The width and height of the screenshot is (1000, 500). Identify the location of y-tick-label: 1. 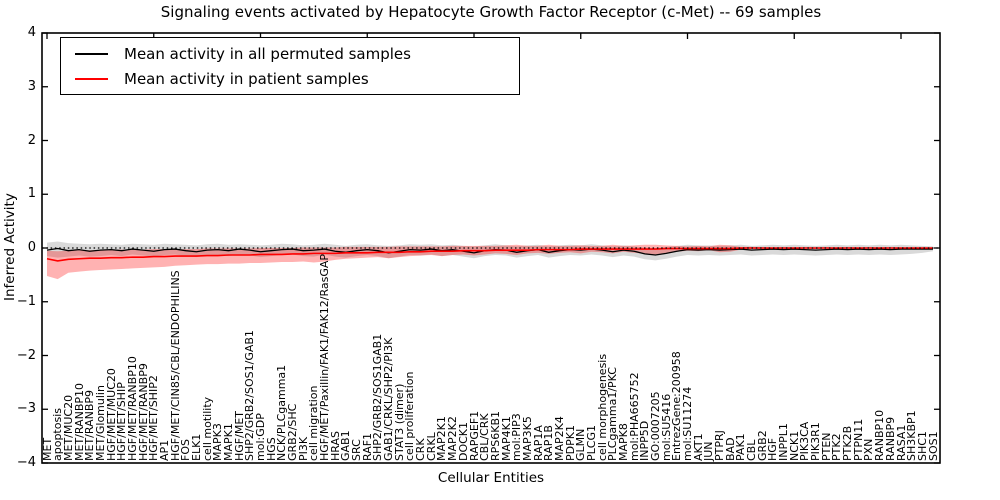
(31, 194).